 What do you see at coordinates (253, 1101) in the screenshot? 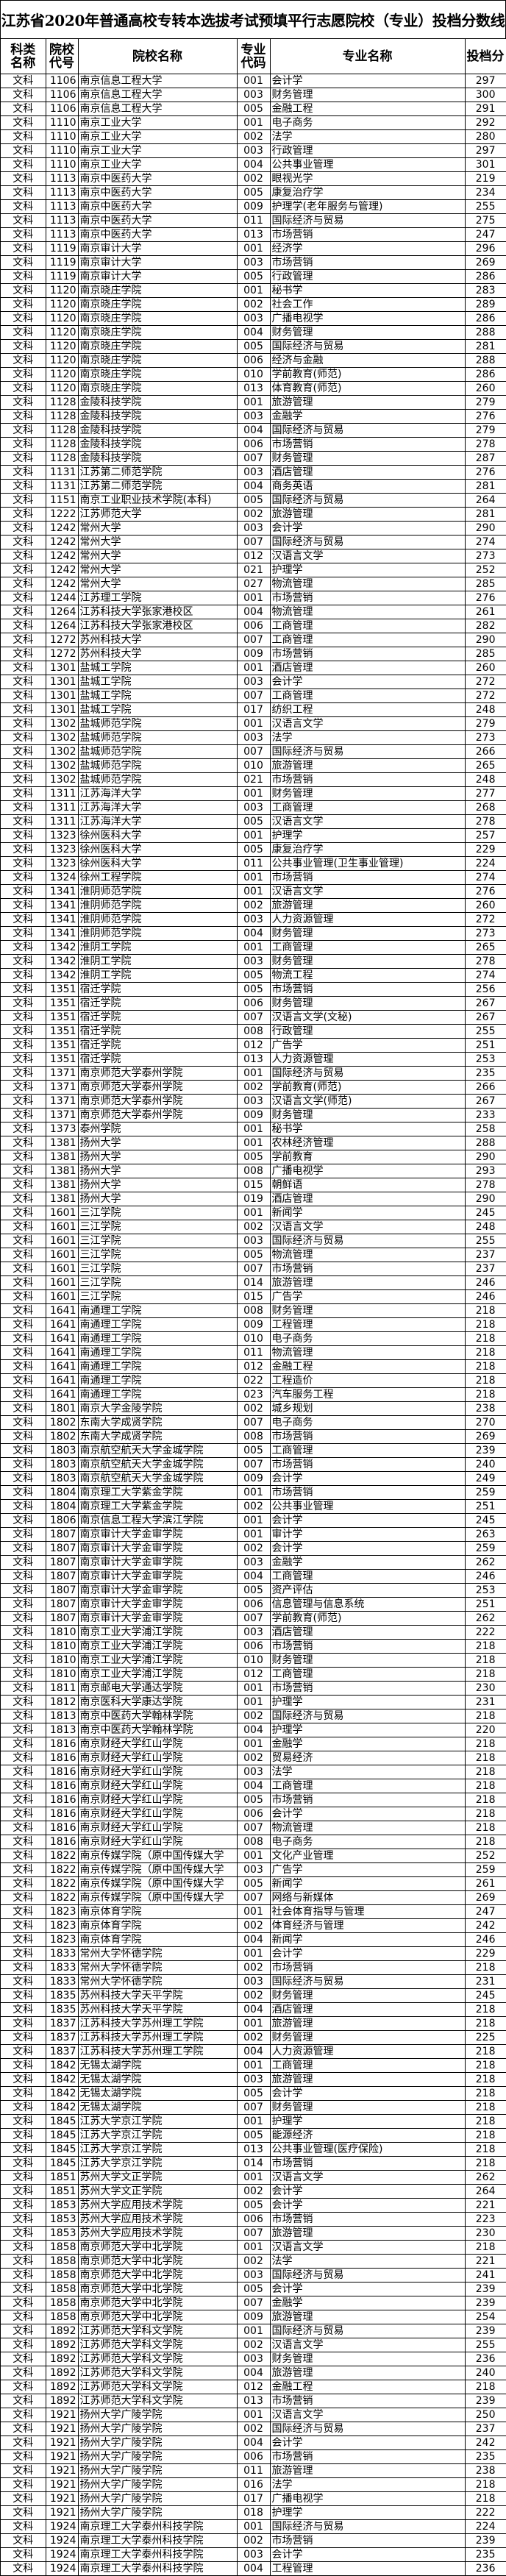
I see `table-row: 文科 1371 南京师范大学泰州学院 003 汉语言文学(师范) 267` at bounding box center [253, 1101].